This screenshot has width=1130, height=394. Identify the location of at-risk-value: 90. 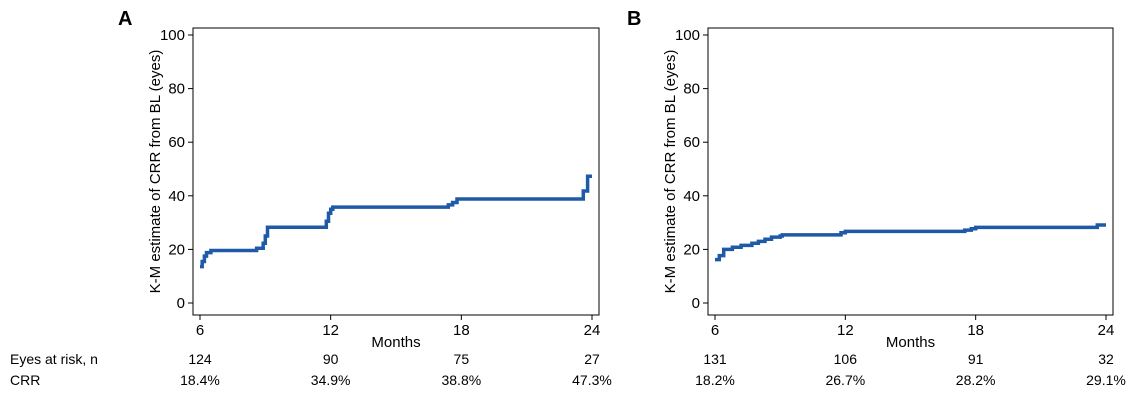
(330, 359).